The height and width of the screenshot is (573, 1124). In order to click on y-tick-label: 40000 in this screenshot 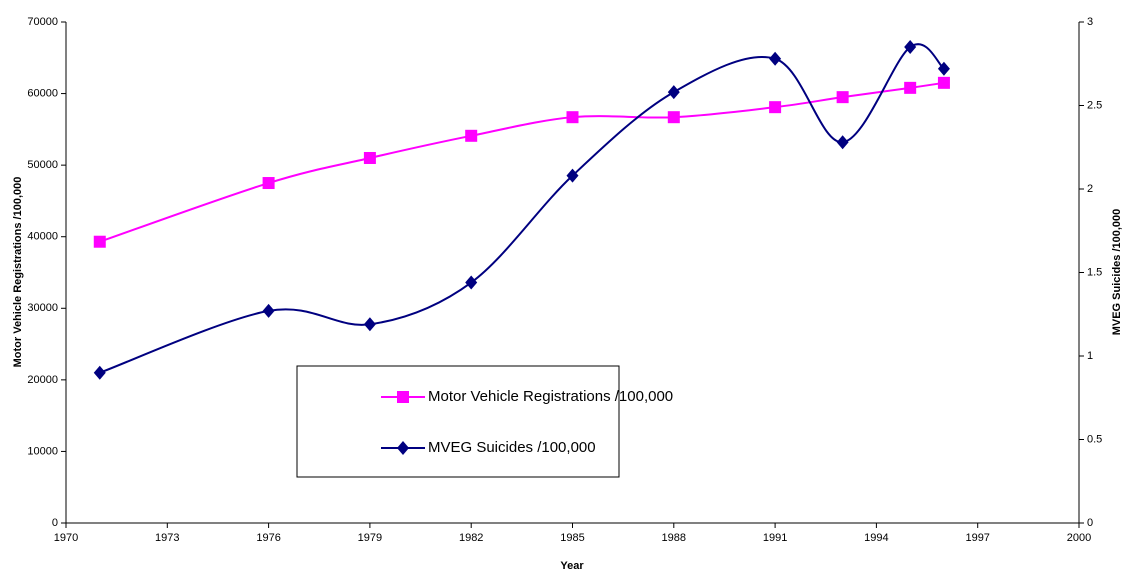, I will do `click(42, 237)`.